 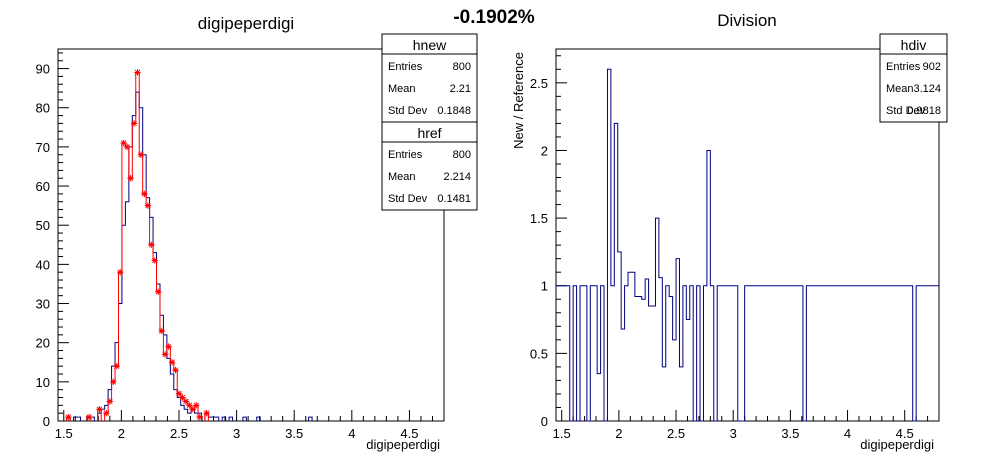 I want to click on y-tick-label: 2.5, so click(x=539, y=83).